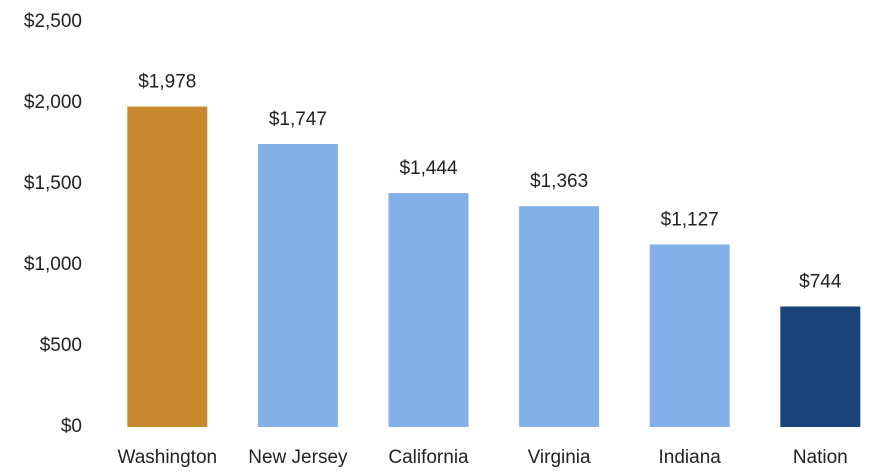 The width and height of the screenshot is (878, 472). Describe the element at coordinates (559, 181) in the screenshot. I see `value-label: $1,363` at that location.